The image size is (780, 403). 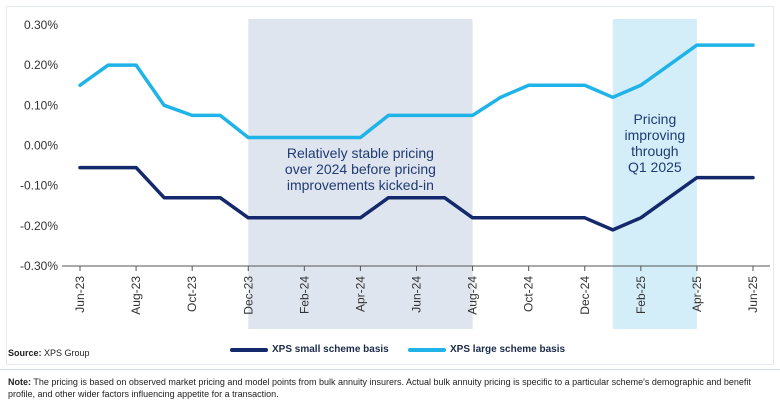 I want to click on axes, so click(x=416, y=268).